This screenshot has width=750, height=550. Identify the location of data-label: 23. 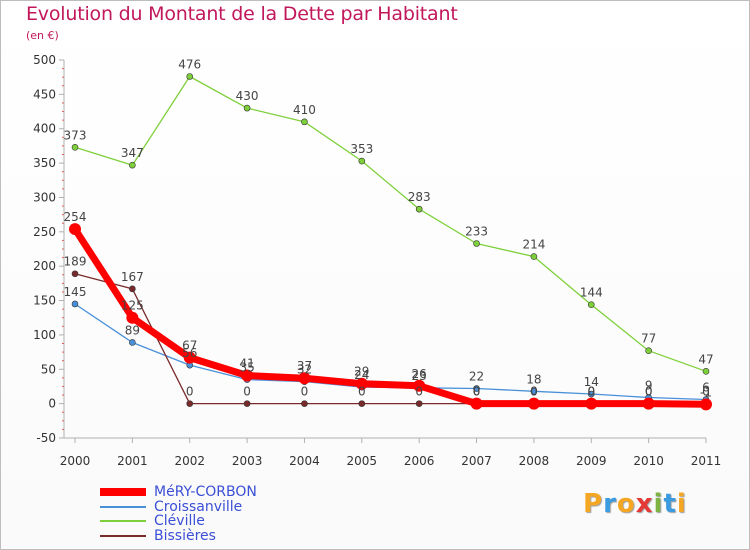
(419, 376).